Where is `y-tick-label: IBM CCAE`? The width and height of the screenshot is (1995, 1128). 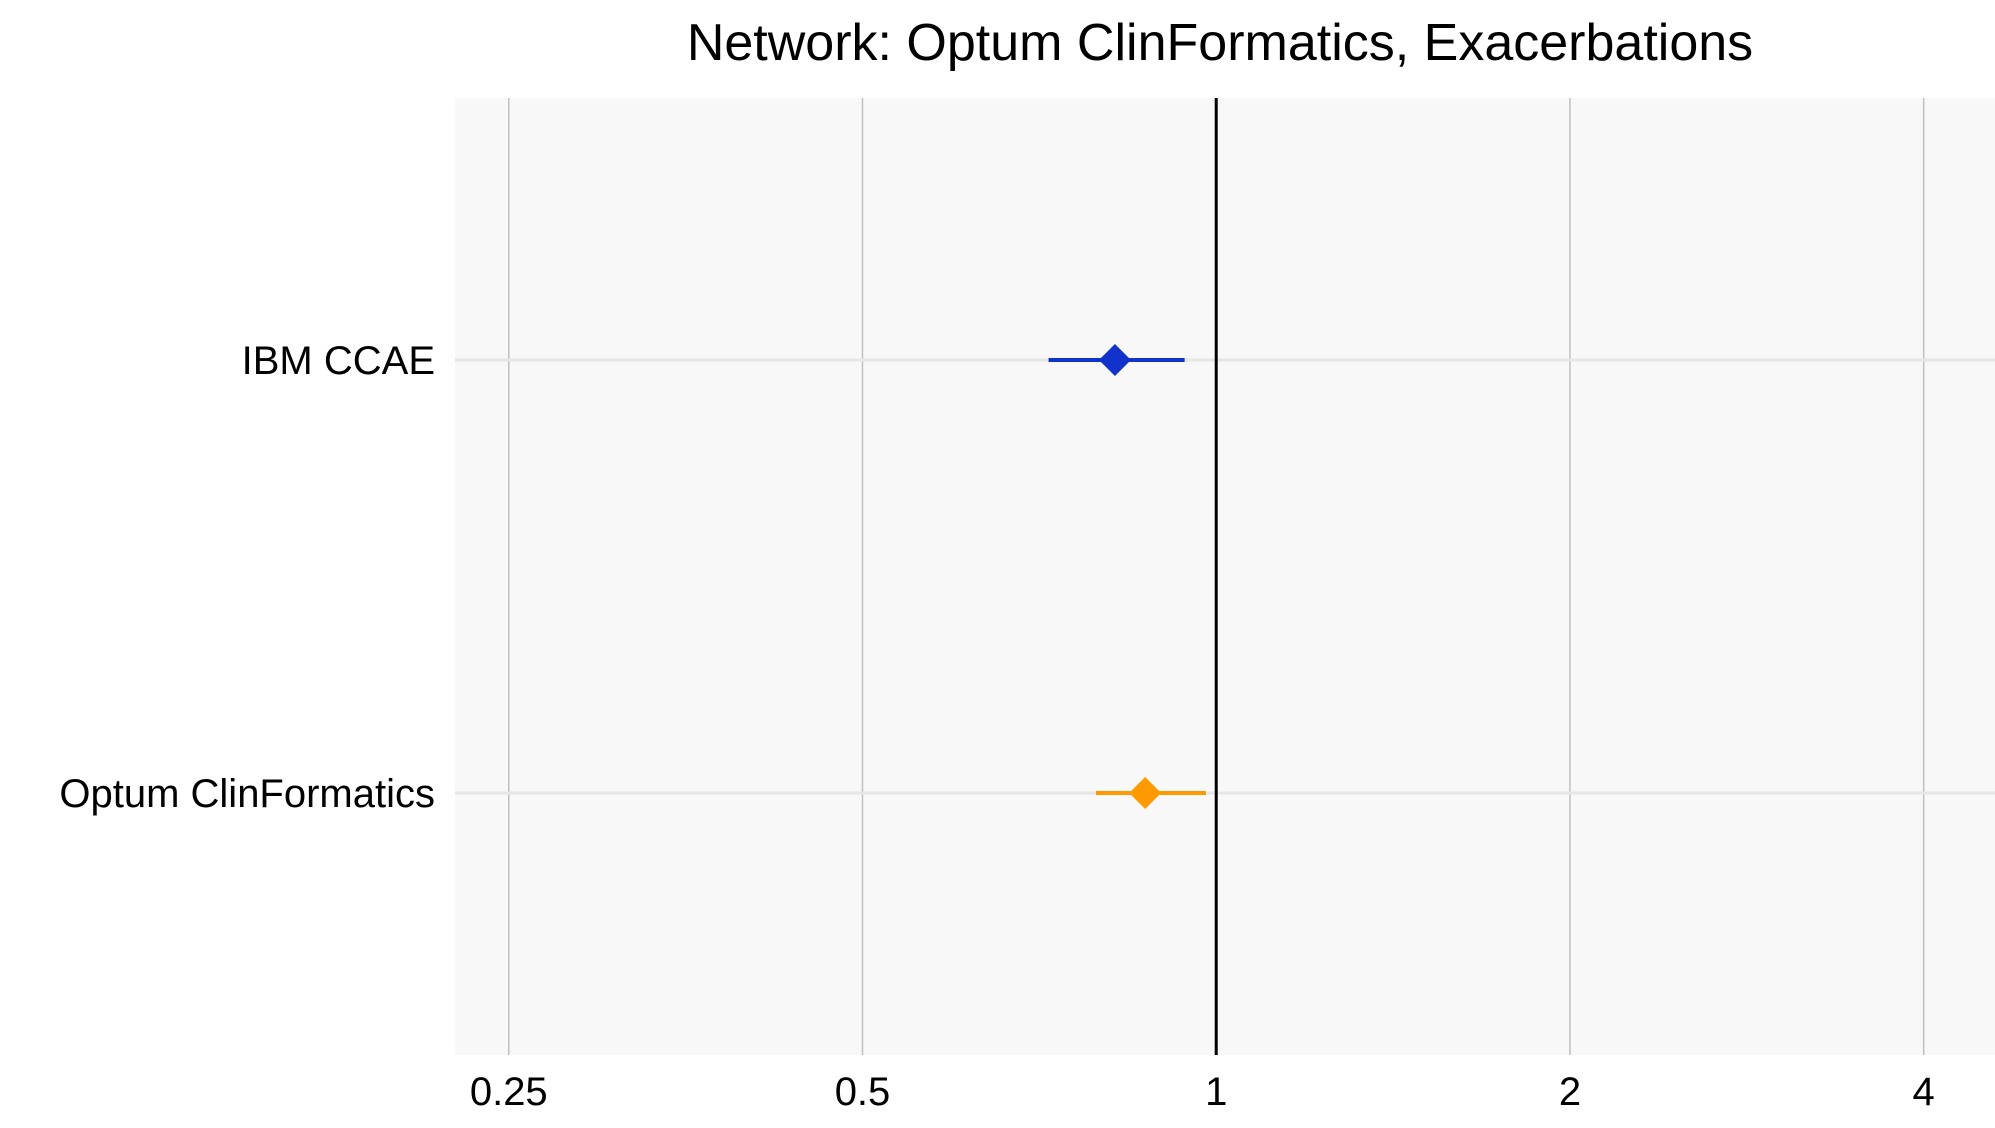 y-tick-label: IBM CCAE is located at coordinates (338, 361).